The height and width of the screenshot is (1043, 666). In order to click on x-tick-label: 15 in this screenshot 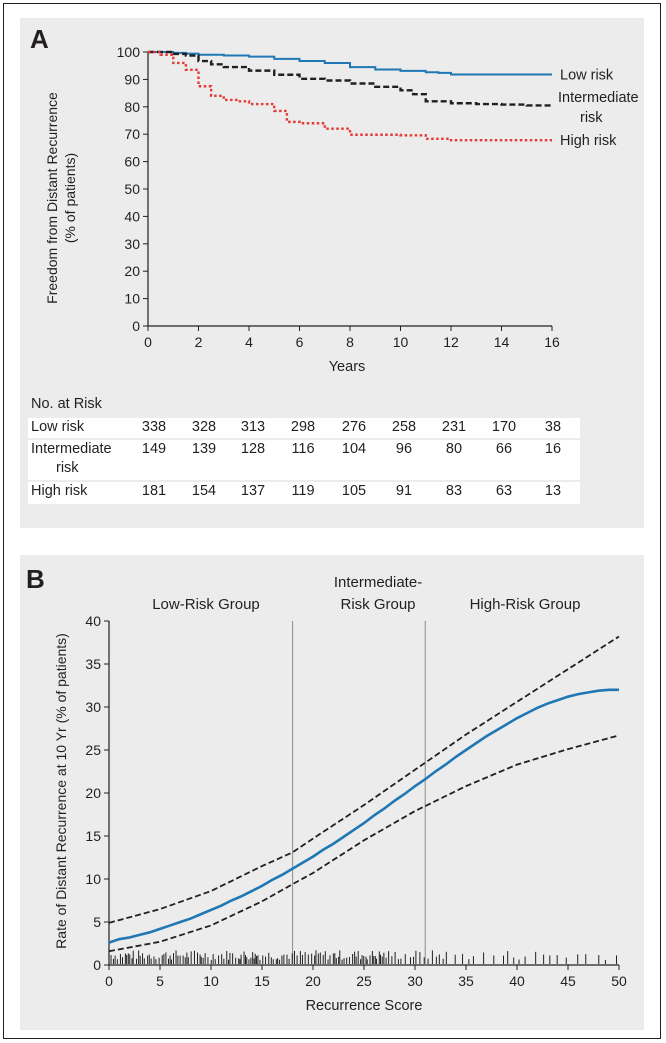, I will do `click(262, 981)`.